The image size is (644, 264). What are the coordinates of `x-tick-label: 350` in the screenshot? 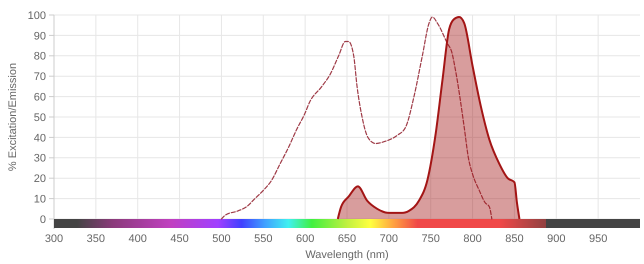 It's located at (96, 238).